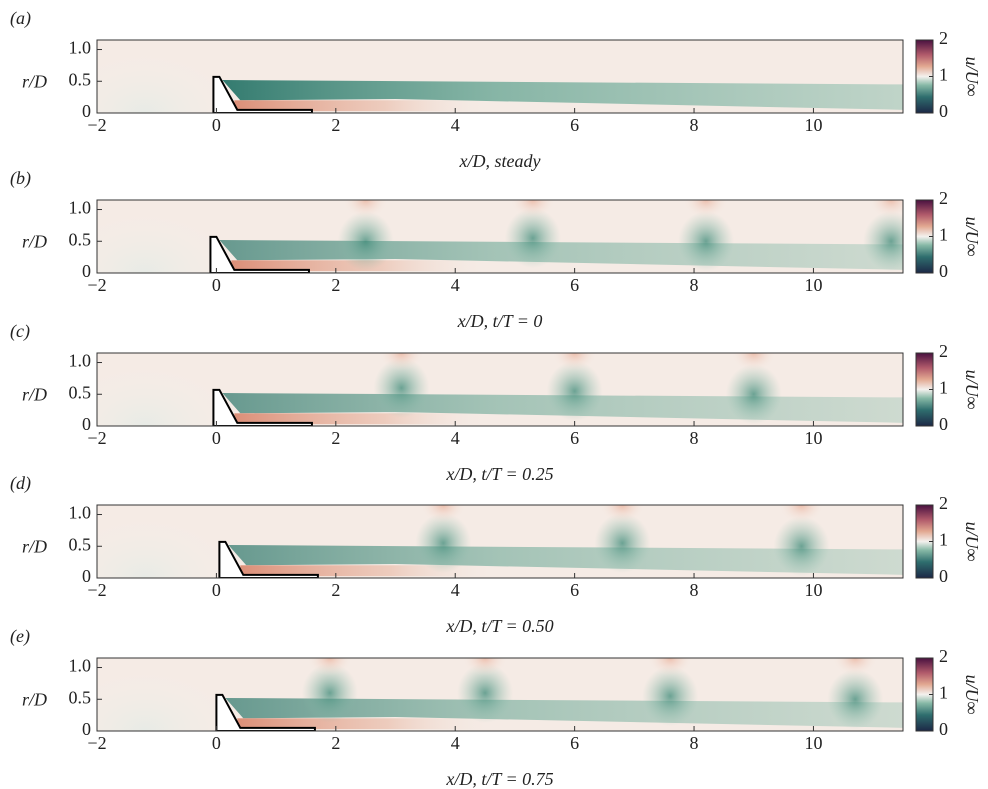 Image resolution: width=988 pixels, height=789 pixels. Describe the element at coordinates (694, 285) in the screenshot. I see `x-tick-label: 8` at that location.